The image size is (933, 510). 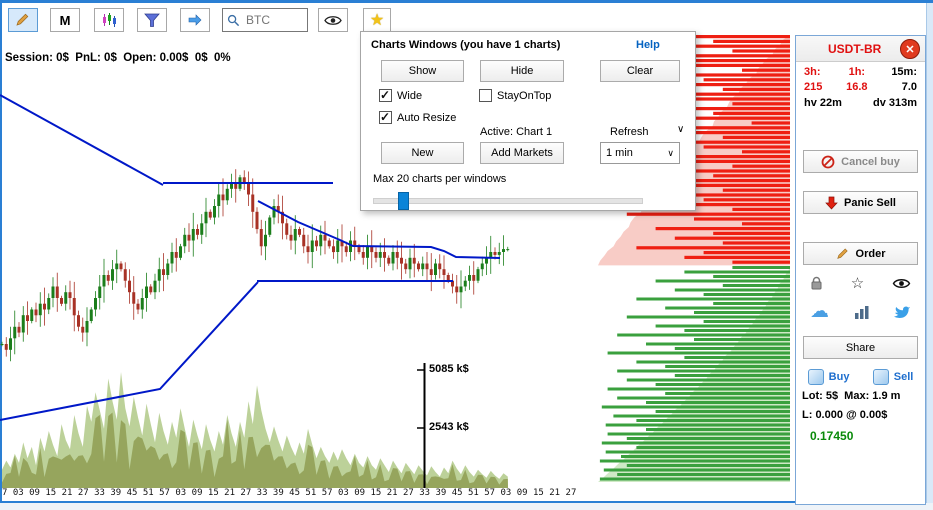 I want to click on share-button: Share, so click(x=860, y=347).